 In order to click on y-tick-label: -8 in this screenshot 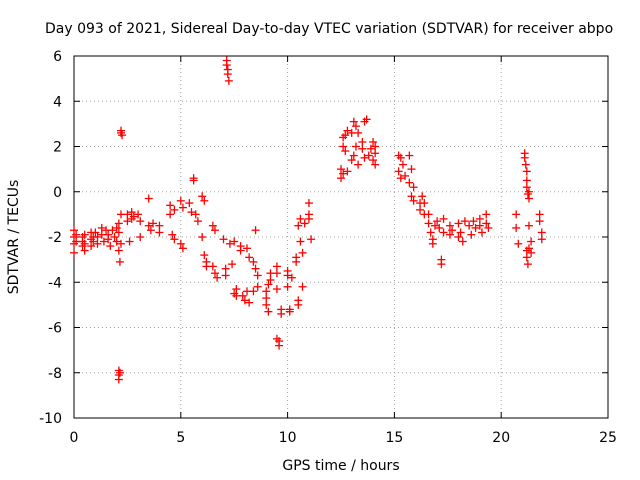, I will do `click(55, 374)`.